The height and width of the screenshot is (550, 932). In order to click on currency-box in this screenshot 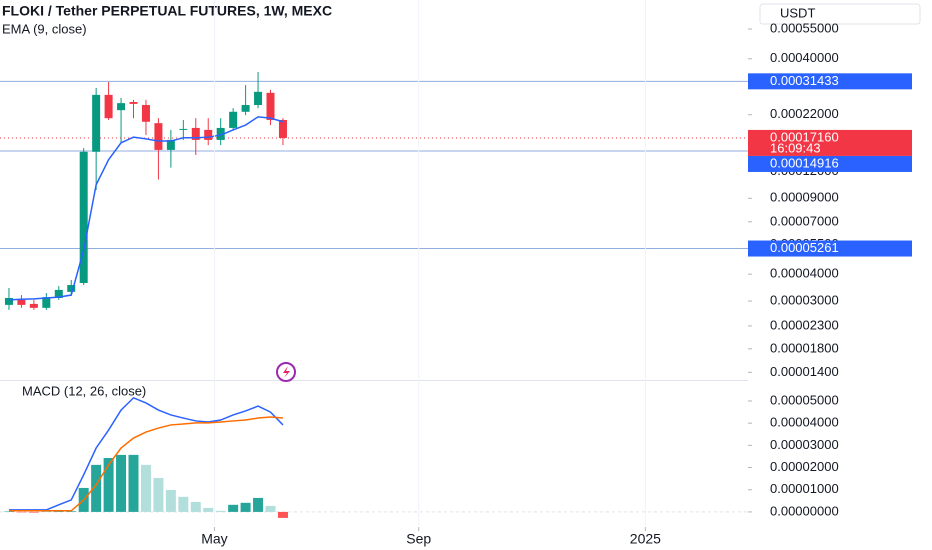, I will do `click(840, 14)`.